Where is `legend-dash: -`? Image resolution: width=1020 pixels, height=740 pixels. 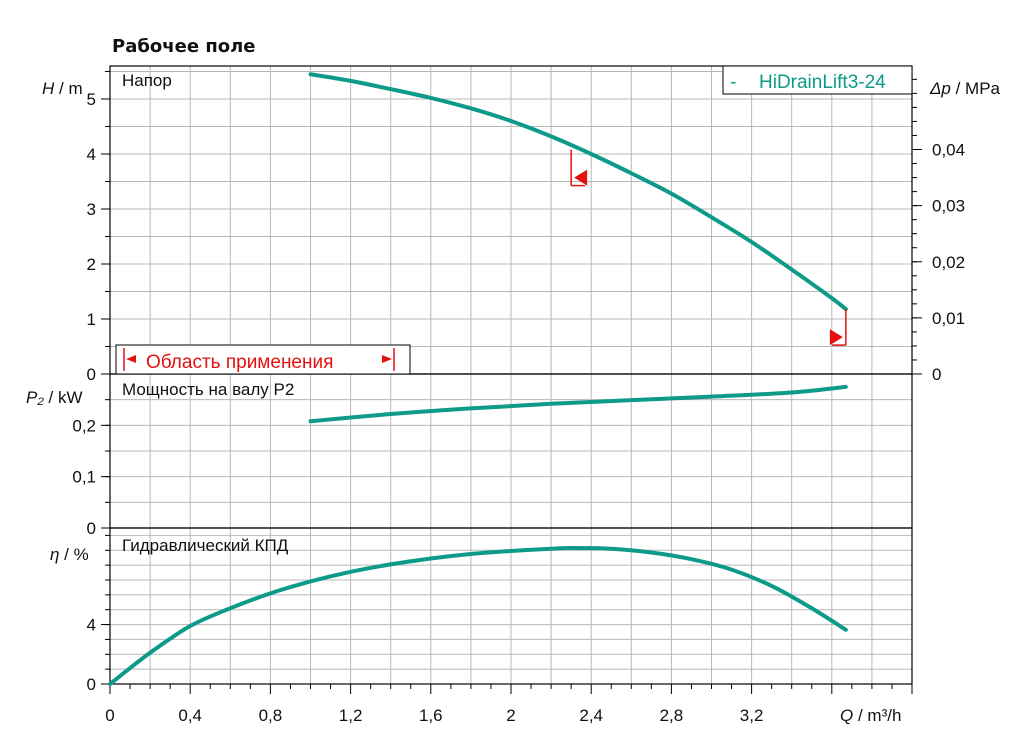 legend-dash: - is located at coordinates (733, 82).